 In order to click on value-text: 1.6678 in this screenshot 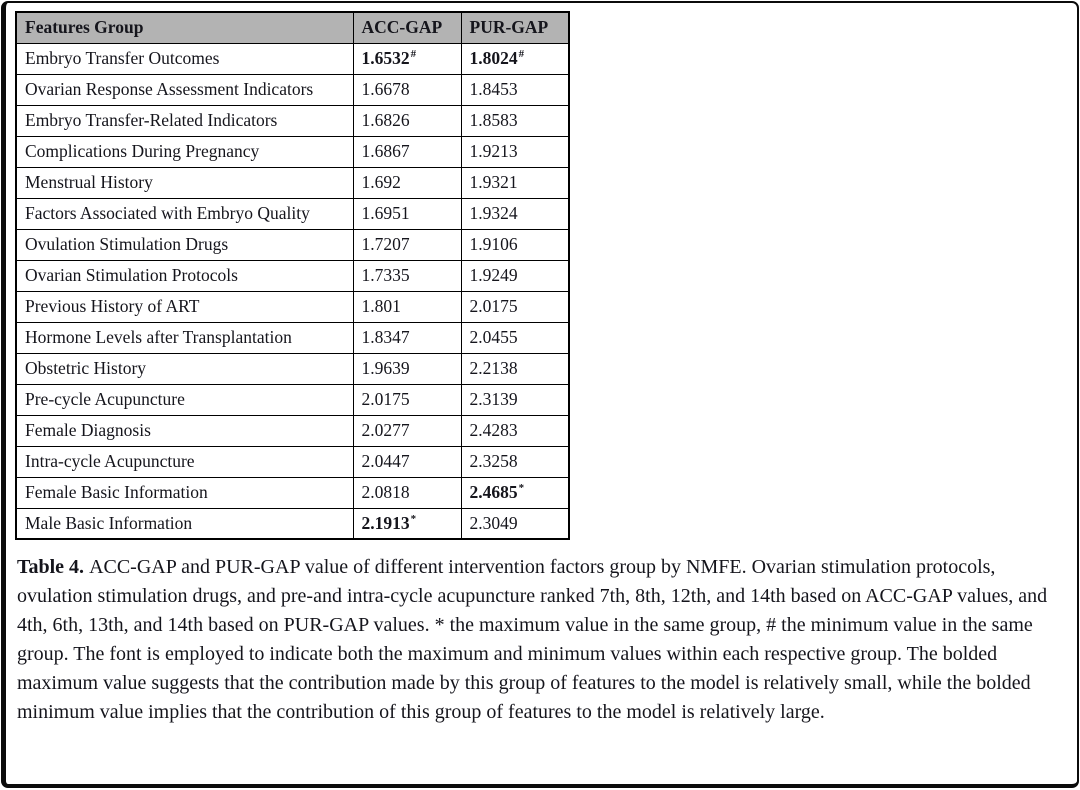, I will do `click(385, 89)`.